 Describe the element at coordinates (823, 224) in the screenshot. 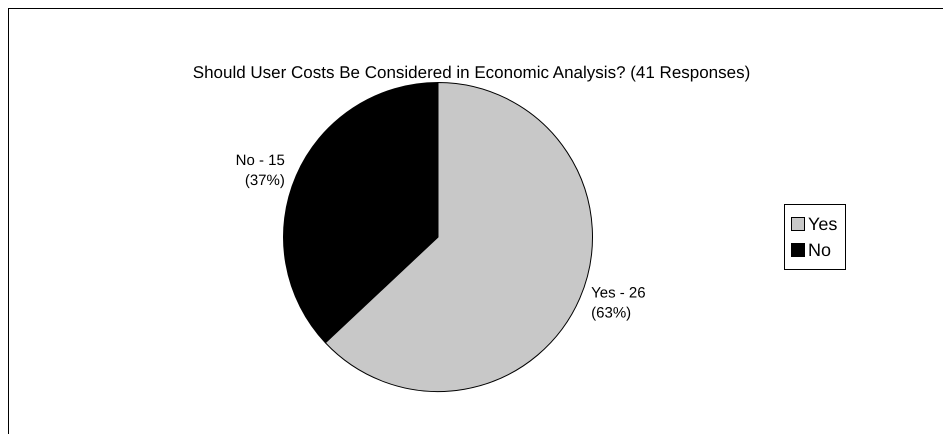

I see `legend-label: Yes` at that location.